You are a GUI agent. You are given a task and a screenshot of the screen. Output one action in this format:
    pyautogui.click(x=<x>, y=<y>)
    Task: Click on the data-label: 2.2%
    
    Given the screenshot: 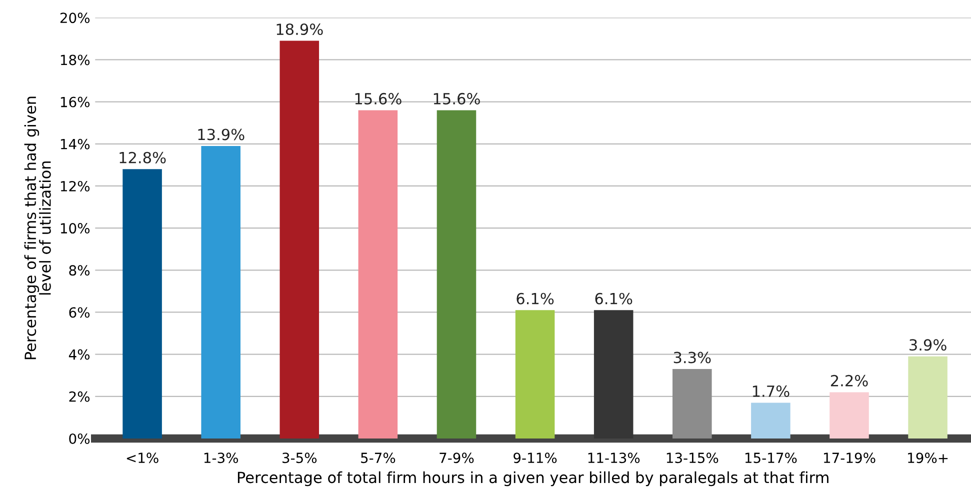 What is the action you would take?
    pyautogui.click(x=849, y=380)
    